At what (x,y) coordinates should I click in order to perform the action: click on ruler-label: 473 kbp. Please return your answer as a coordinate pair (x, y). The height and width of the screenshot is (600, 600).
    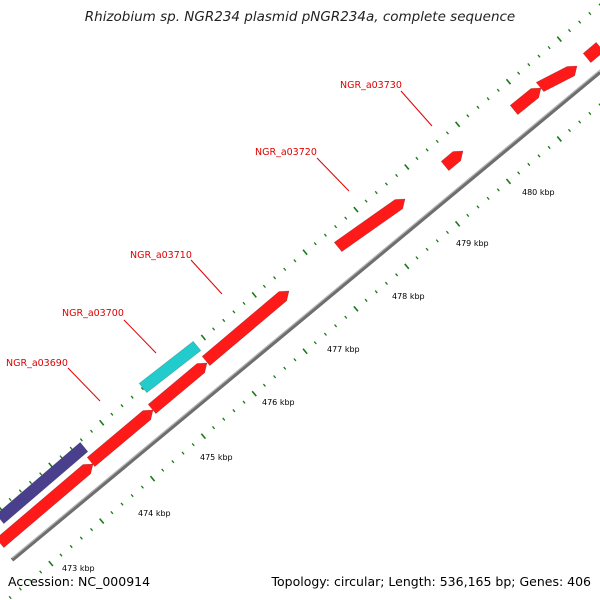
    Looking at the image, I should click on (78, 568).